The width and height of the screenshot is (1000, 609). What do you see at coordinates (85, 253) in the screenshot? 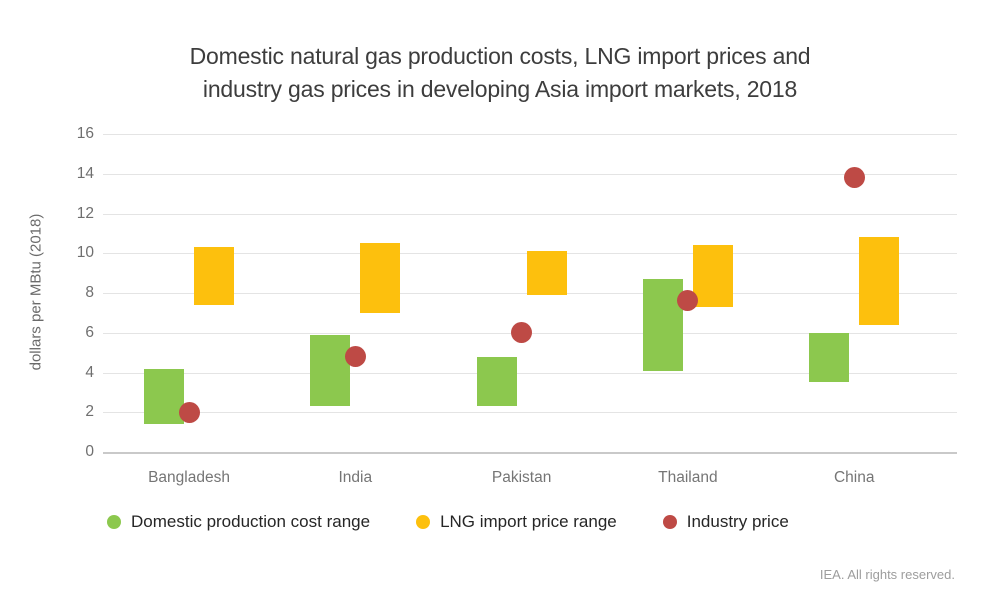
I see `y-tick-label: 10` at bounding box center [85, 253].